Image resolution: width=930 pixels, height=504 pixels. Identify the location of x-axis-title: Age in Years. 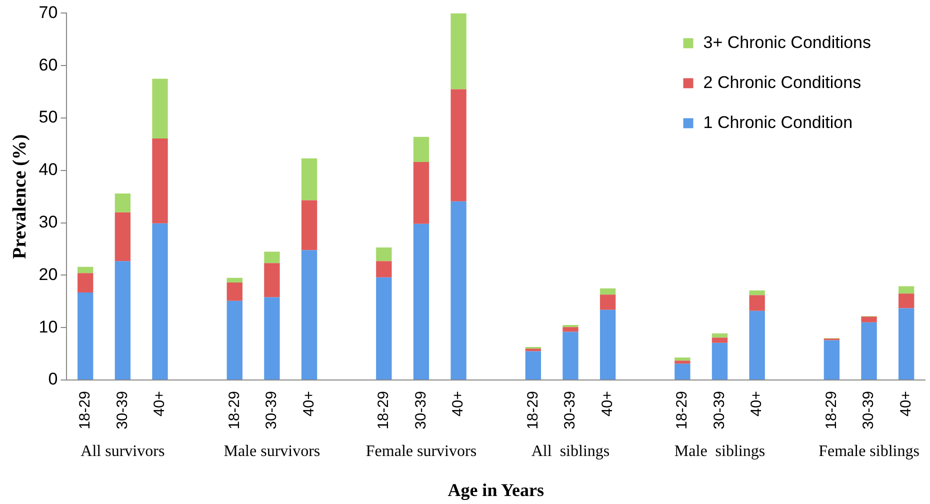
(496, 490).